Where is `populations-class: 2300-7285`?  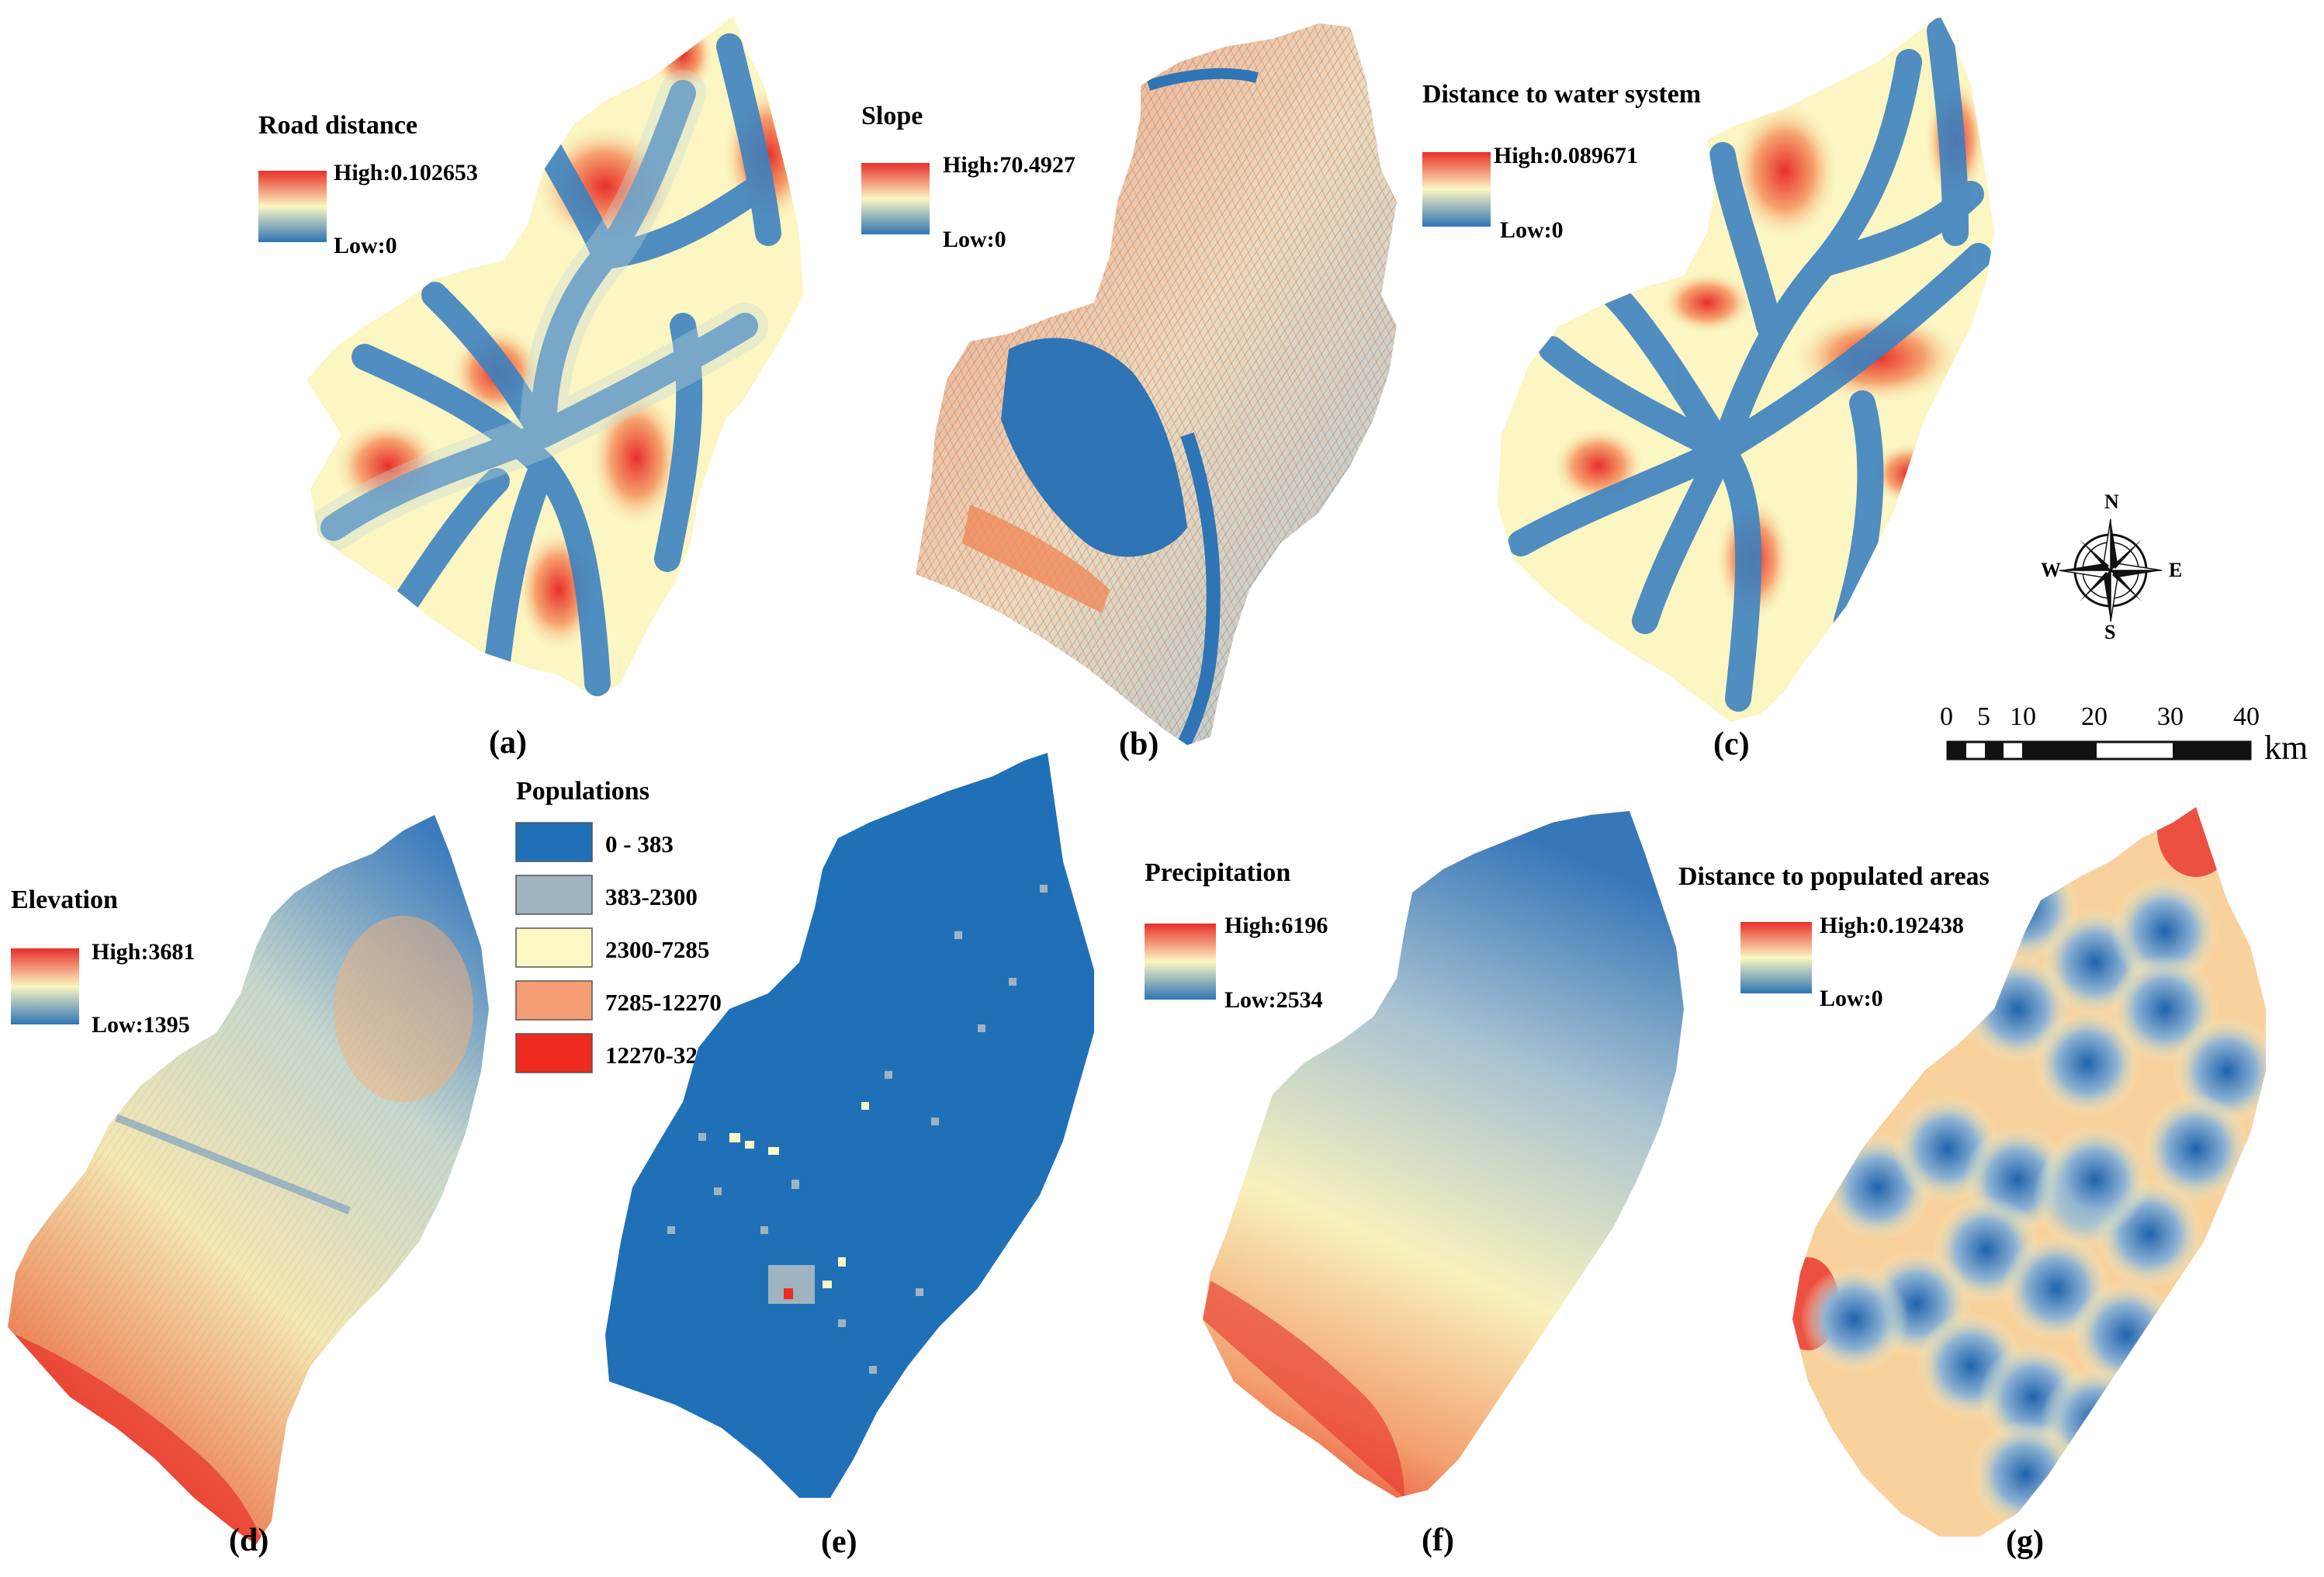
populations-class: 2300-7285 is located at coordinates (612, 947).